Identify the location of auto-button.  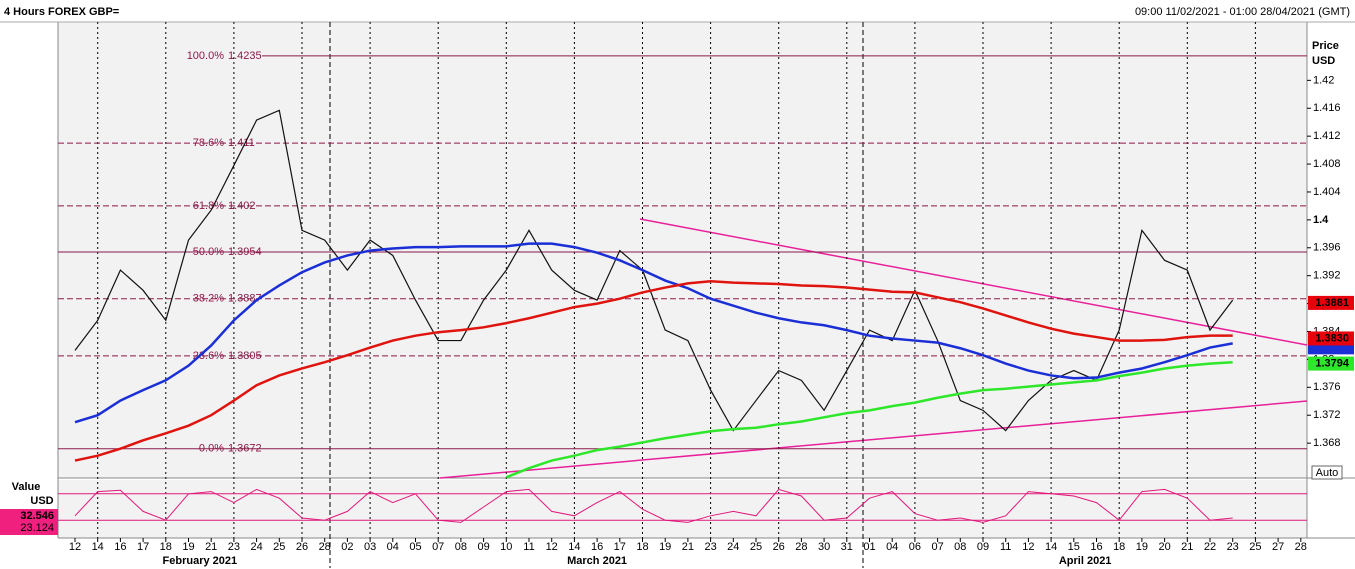
(1327, 472).